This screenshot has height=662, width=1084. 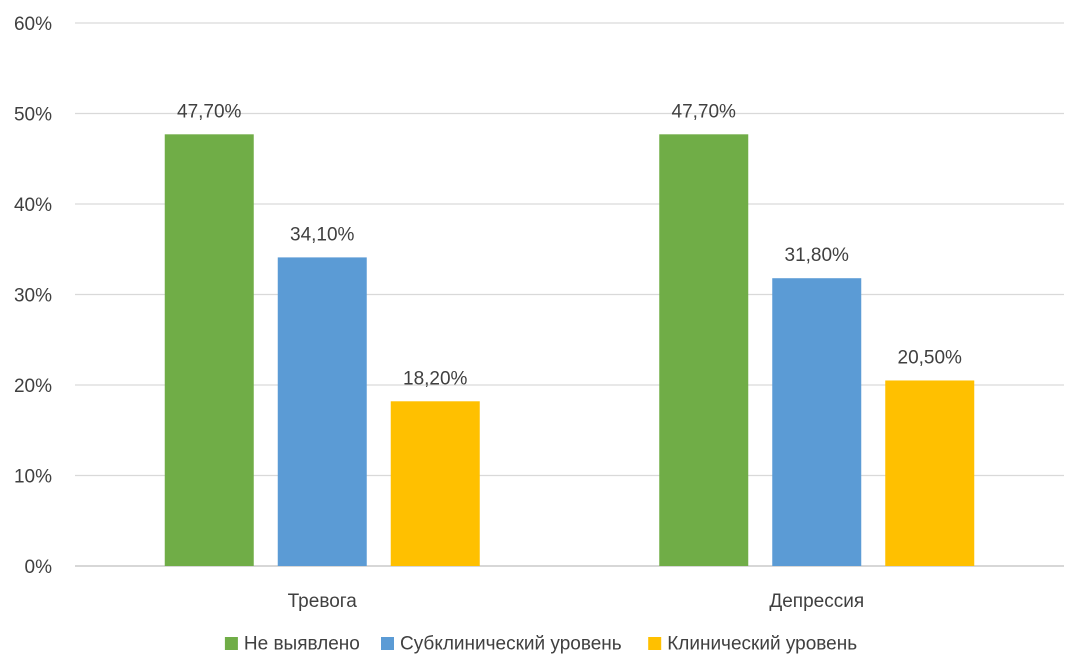 I want to click on y-tick-label: 20%, so click(x=33, y=386).